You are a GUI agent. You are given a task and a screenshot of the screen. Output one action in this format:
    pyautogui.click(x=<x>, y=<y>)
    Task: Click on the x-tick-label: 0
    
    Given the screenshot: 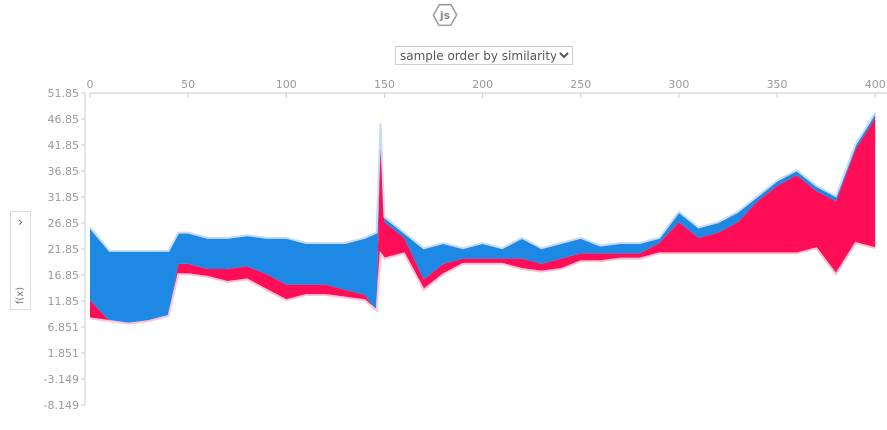 What is the action you would take?
    pyautogui.click(x=90, y=84)
    